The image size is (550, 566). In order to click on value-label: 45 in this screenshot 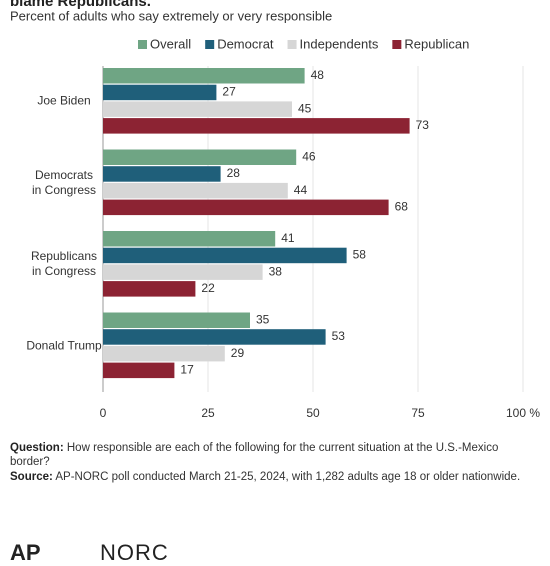, I will do `click(305, 108)`.